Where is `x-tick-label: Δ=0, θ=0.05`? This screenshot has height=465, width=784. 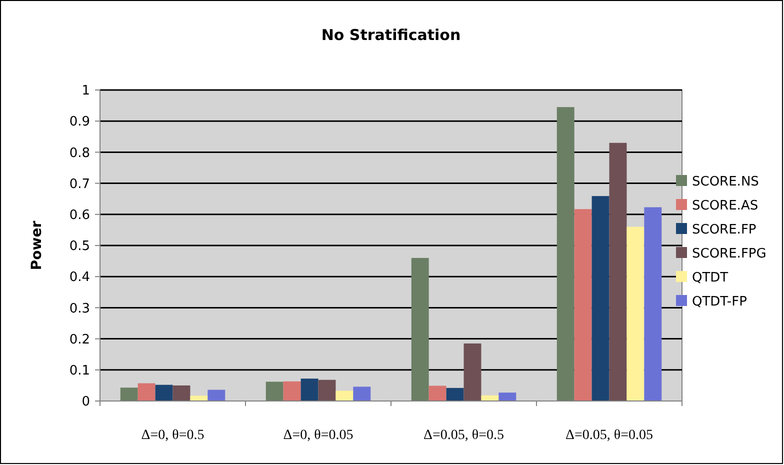
x-tick-label: Δ=0, θ=0.05 is located at coordinates (318, 435).